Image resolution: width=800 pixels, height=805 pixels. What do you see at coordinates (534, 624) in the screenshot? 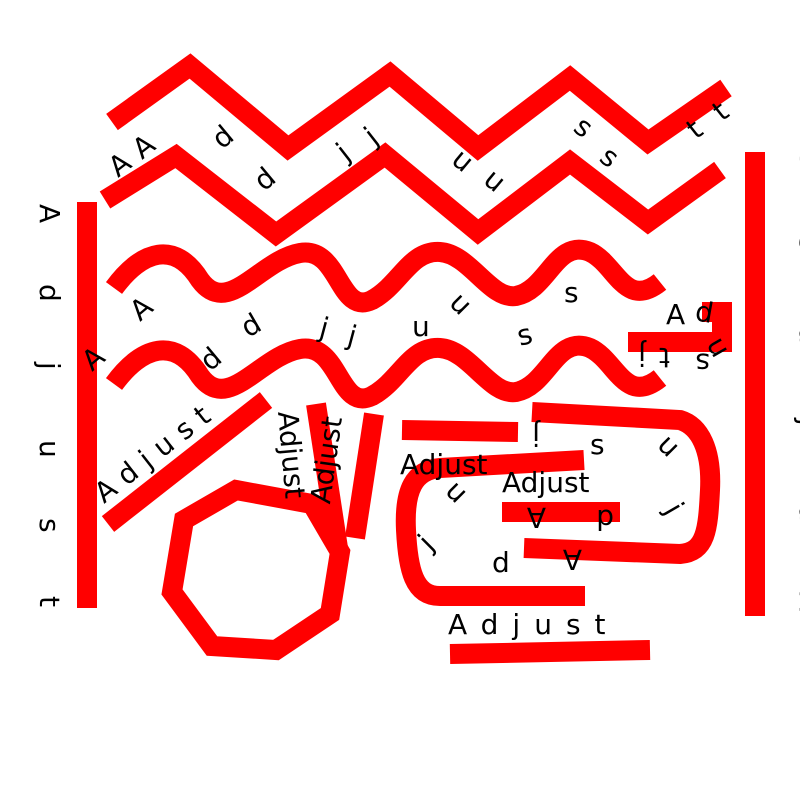
I see `word-bottom: Adjust` at bounding box center [534, 624].